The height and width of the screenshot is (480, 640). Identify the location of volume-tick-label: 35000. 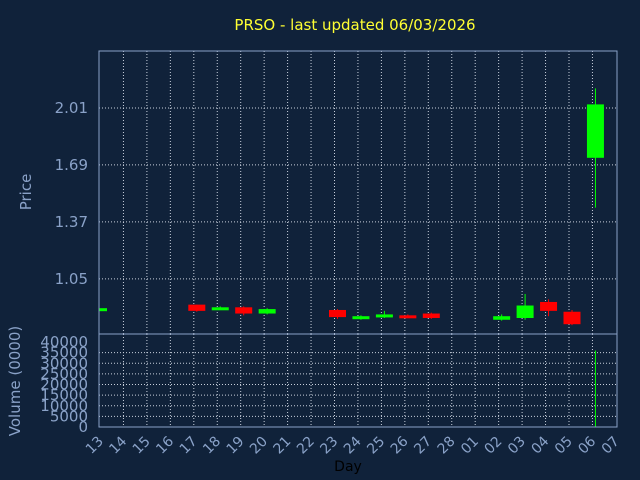
(64, 353).